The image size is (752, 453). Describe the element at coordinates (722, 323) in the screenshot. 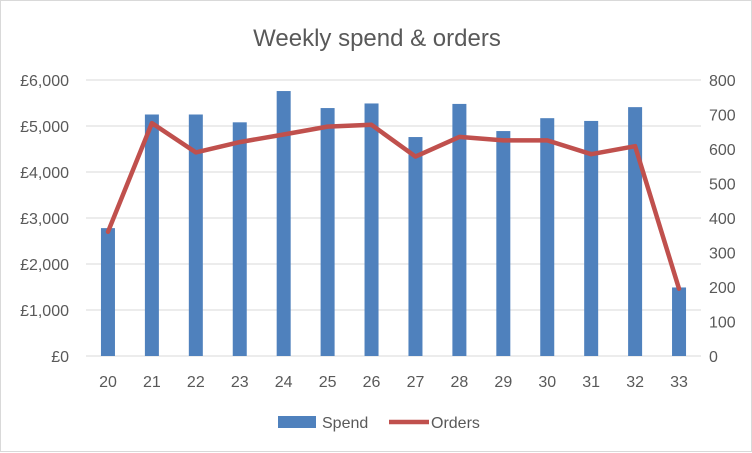

I see `y-right-tick-label: 100` at that location.